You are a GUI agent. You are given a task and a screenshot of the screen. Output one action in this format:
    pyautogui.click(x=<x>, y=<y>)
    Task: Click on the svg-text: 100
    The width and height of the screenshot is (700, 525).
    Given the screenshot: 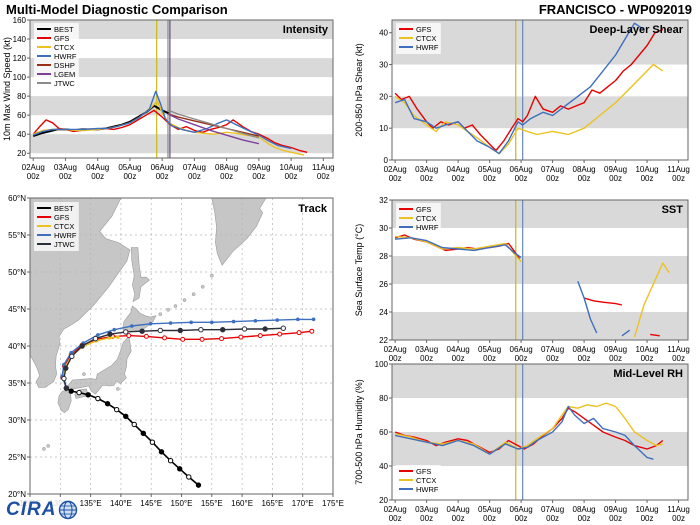 What is the action you would take?
    pyautogui.click(x=382, y=364)
    